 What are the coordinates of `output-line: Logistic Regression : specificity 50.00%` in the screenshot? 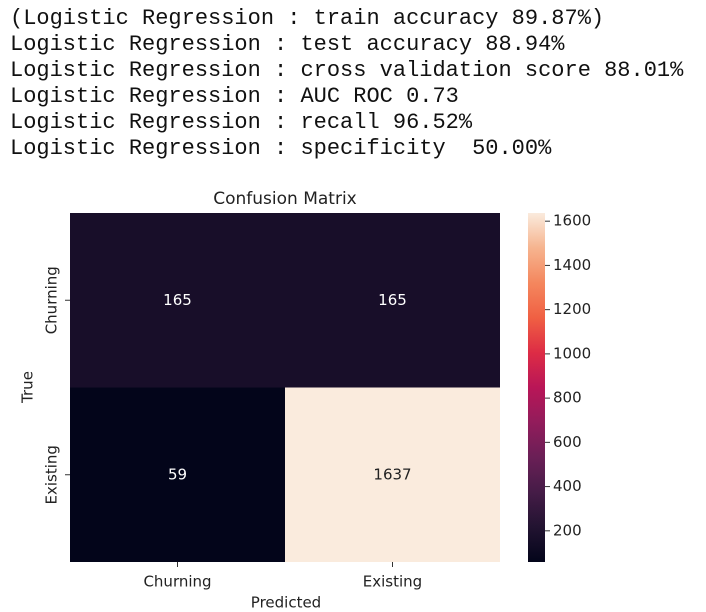 It's located at (281, 148).